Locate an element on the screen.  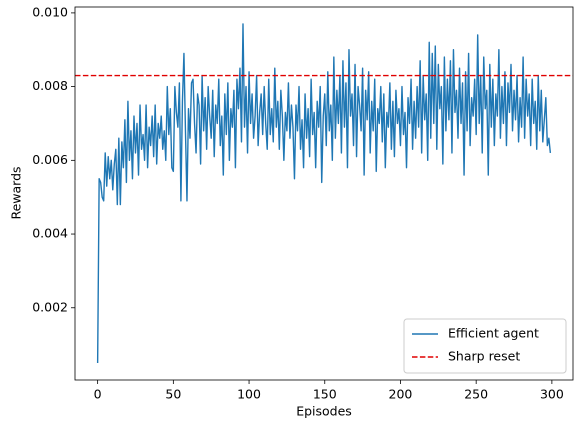
legend-label: Efficient agent is located at coordinates (493, 333).